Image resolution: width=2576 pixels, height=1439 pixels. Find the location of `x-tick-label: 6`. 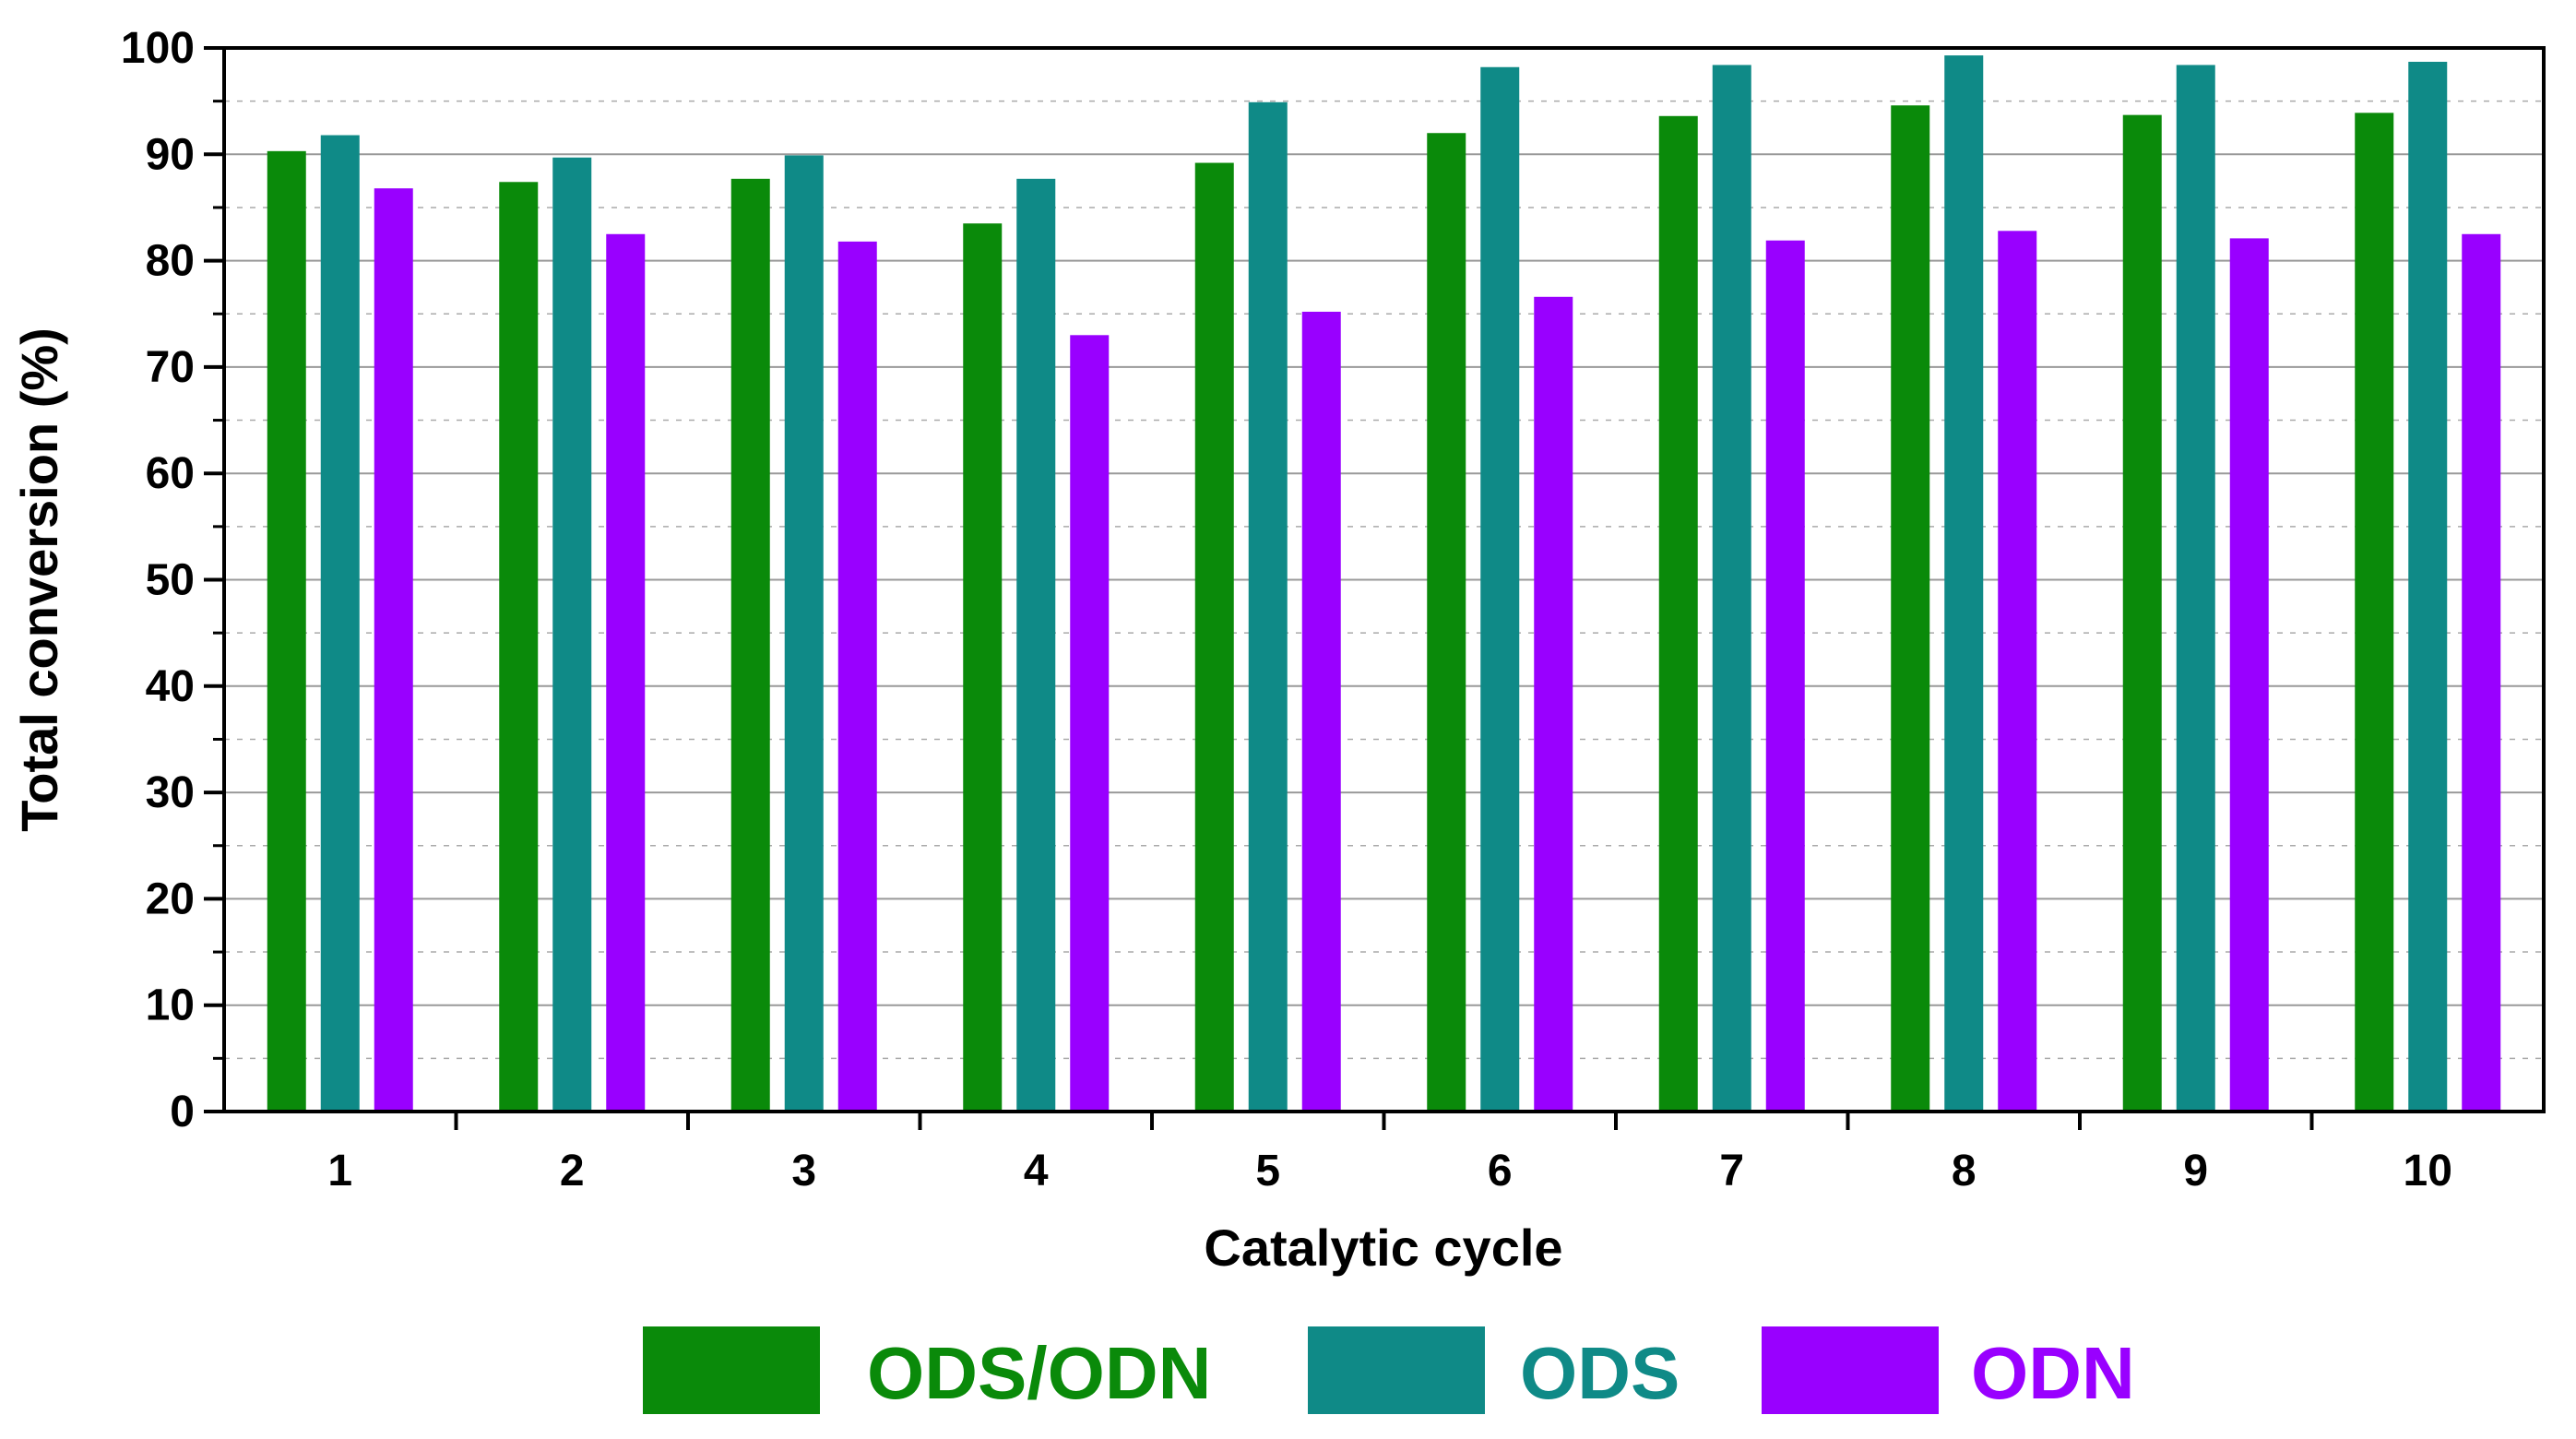

x-tick-label: 6 is located at coordinates (1500, 1171).